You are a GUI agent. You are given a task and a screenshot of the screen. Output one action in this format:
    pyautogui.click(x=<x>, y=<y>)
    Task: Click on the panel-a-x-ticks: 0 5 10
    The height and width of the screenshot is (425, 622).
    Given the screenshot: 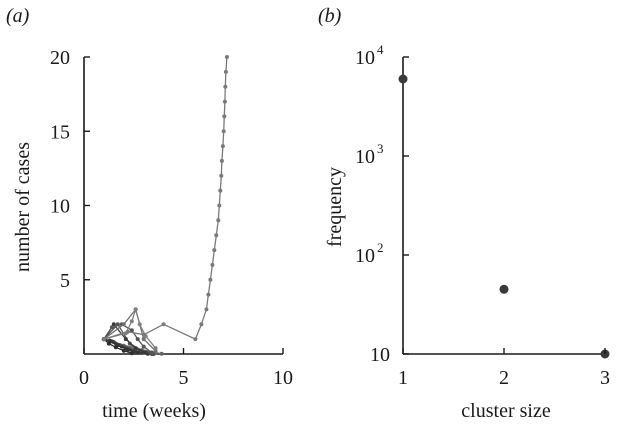 What is the action you would take?
    pyautogui.click(x=186, y=368)
    